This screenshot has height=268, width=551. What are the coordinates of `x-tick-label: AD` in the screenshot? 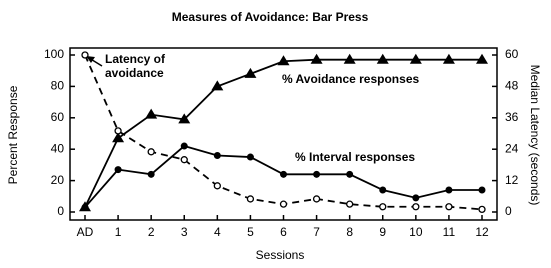 It's located at (85, 232).